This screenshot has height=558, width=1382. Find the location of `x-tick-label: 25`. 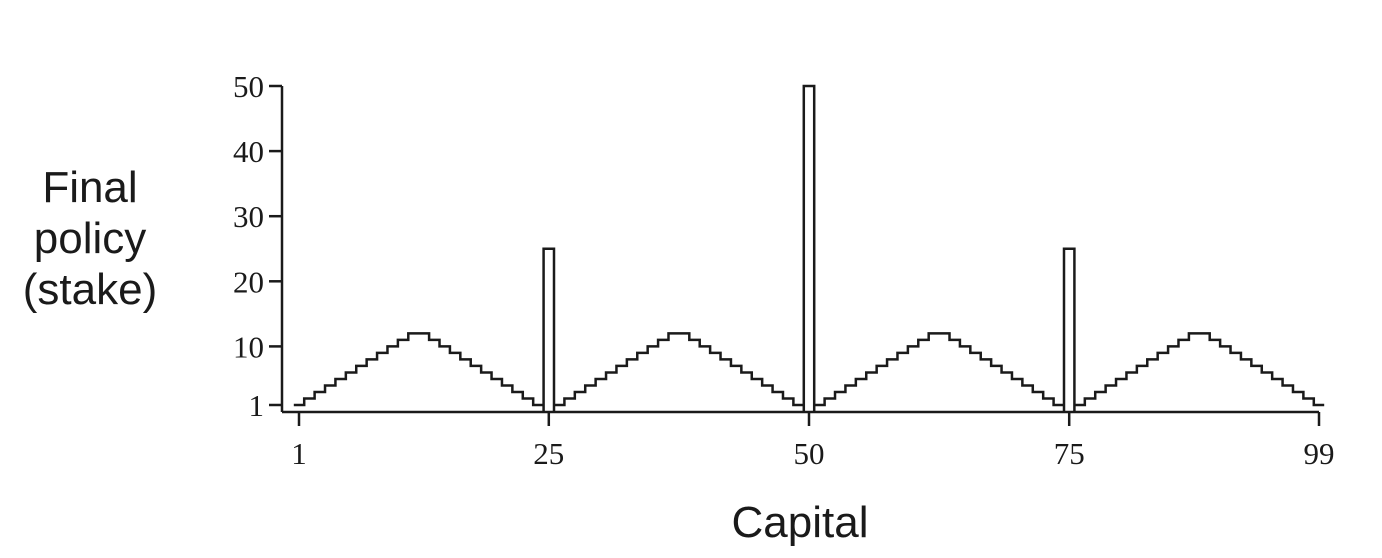

x-tick-label: 25 is located at coordinates (548, 453).